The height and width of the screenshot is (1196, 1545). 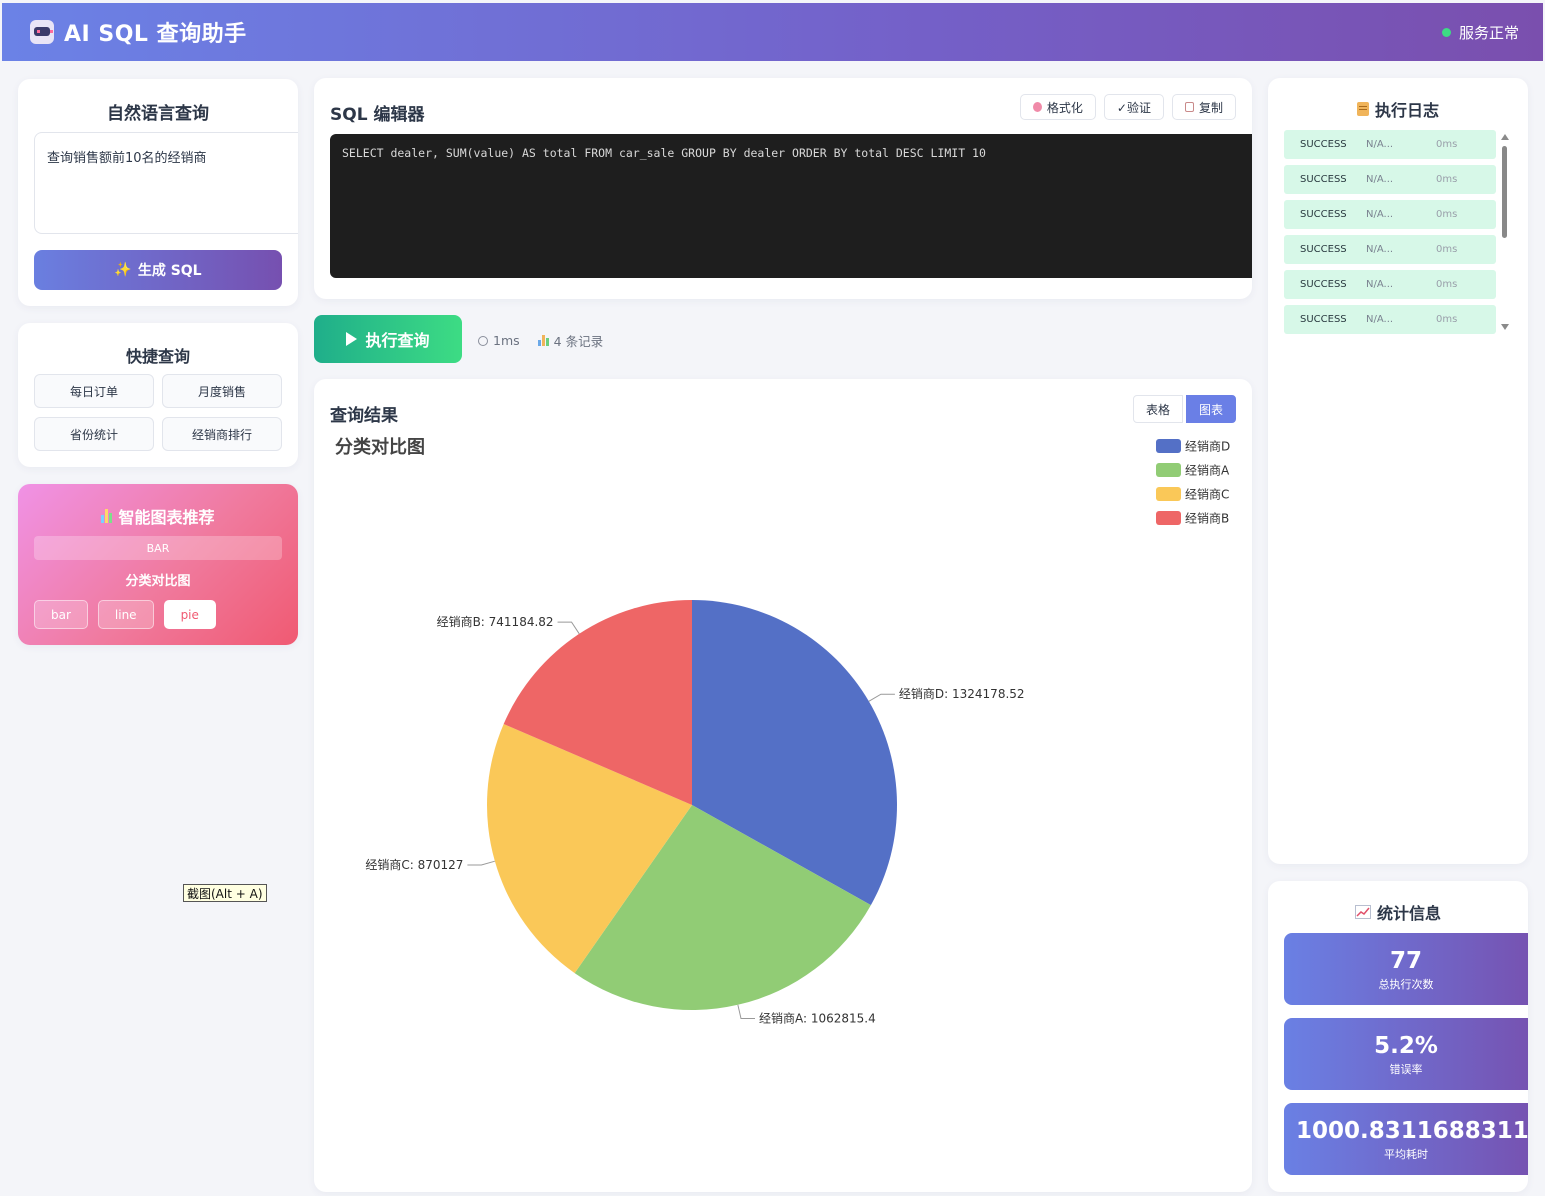 I want to click on avg-time-stat: 1000.8311688311688 平均耗时, so click(x=1406, y=1139).